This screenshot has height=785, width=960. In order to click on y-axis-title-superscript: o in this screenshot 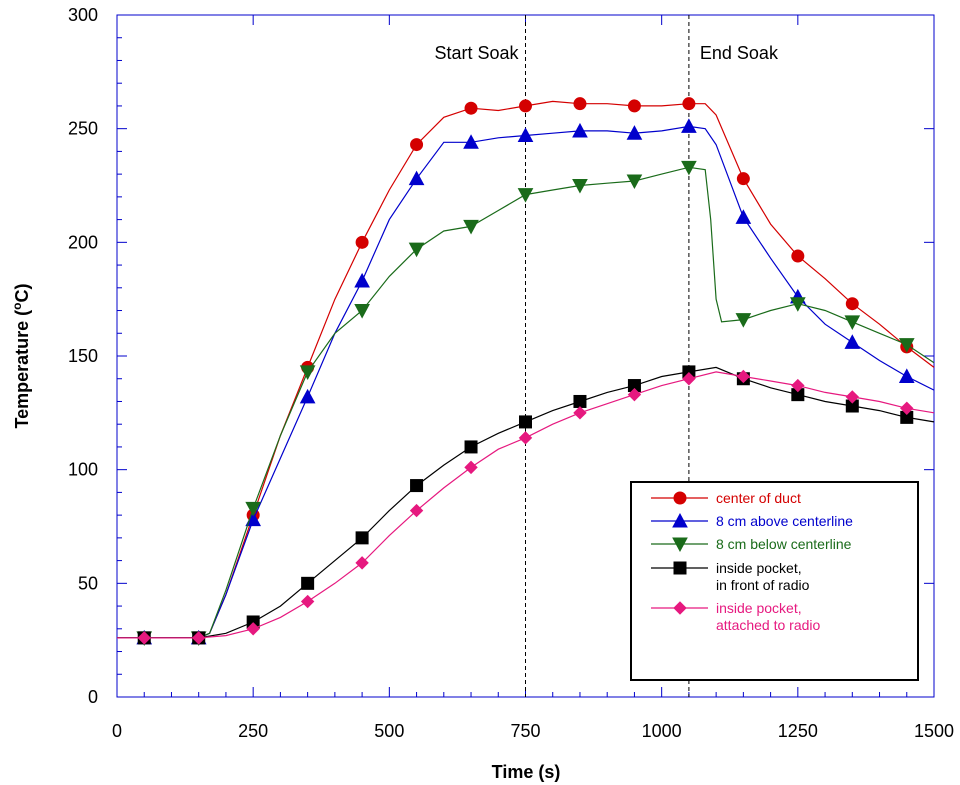, I will do `click(17, 305)`.